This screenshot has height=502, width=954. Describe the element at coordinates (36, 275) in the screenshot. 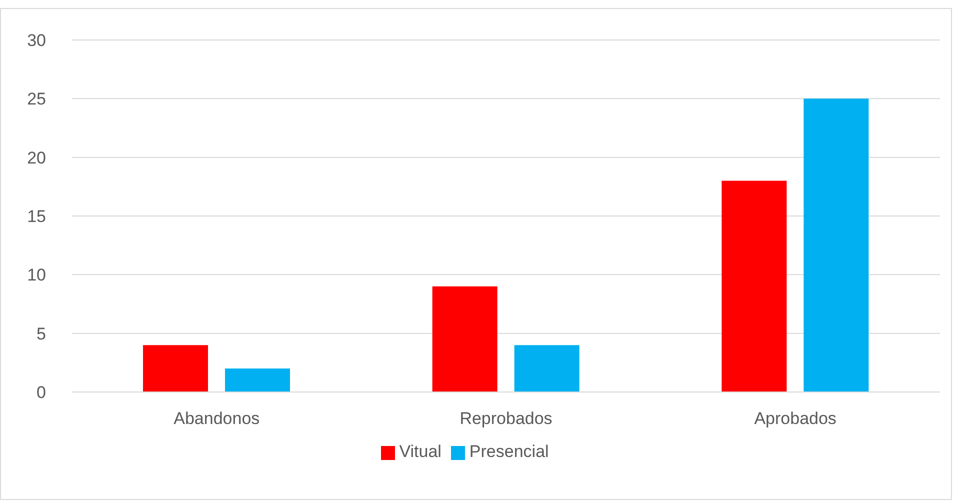

I see `y-tick-label: 10` at that location.